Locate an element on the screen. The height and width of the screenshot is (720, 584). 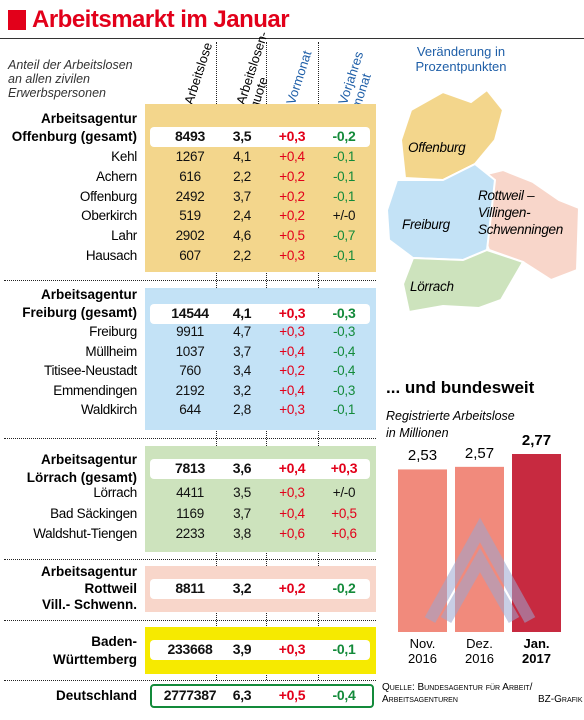
title: Arbeitsmarkt im Januar is located at coordinates (161, 19).